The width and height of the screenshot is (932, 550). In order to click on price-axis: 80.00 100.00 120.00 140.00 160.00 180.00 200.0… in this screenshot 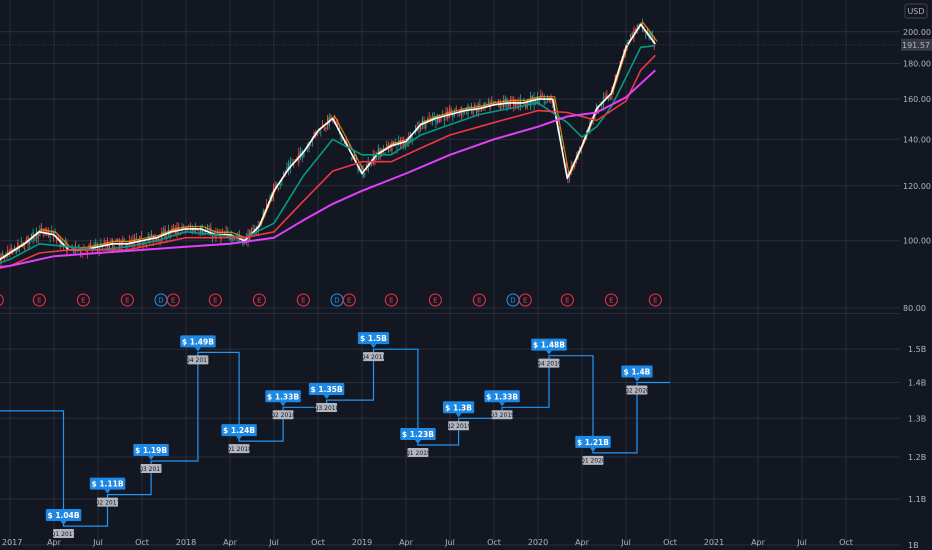, I will do `click(917, 289)`.